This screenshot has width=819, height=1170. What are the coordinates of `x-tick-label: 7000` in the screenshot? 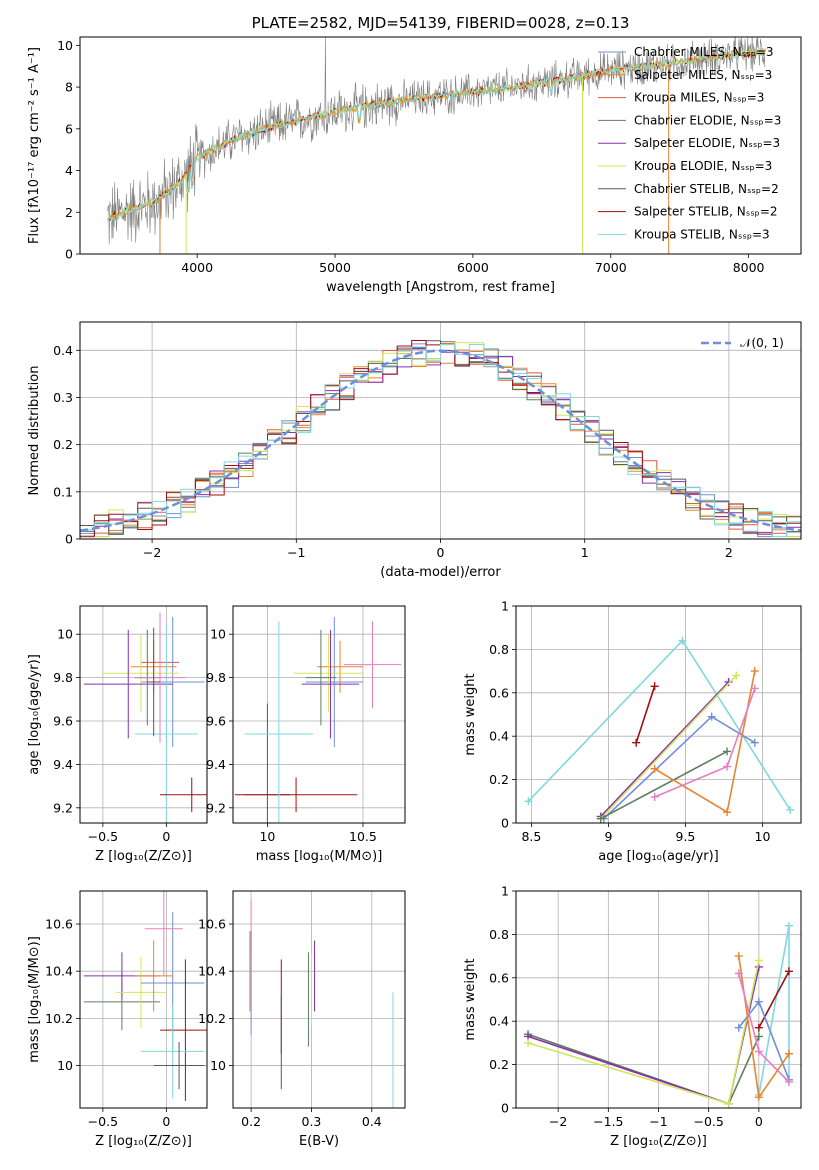 It's located at (611, 267).